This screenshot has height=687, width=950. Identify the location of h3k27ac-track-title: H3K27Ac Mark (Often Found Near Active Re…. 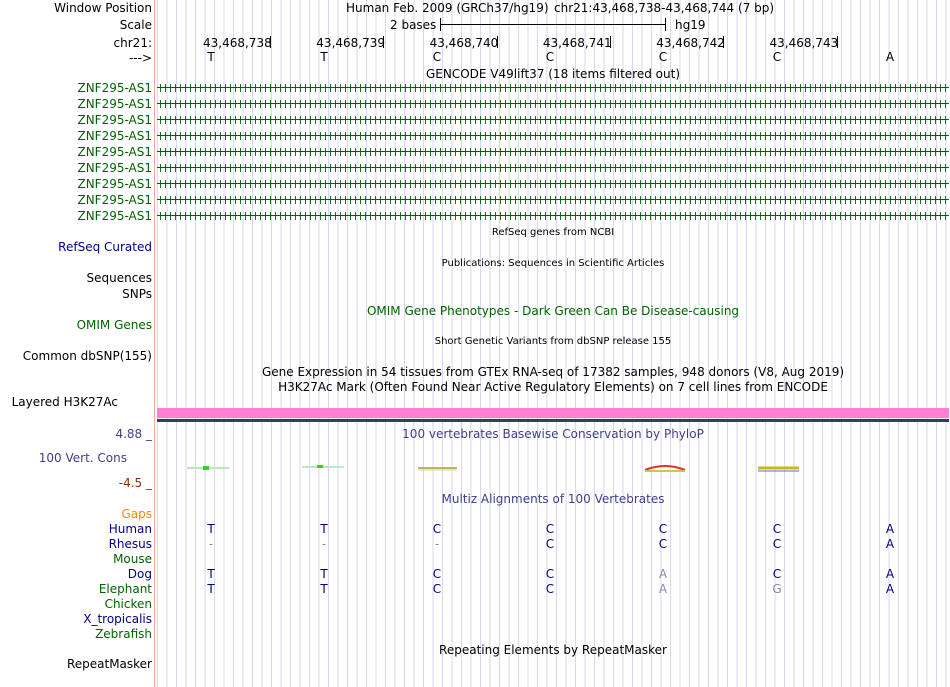
(553, 387).